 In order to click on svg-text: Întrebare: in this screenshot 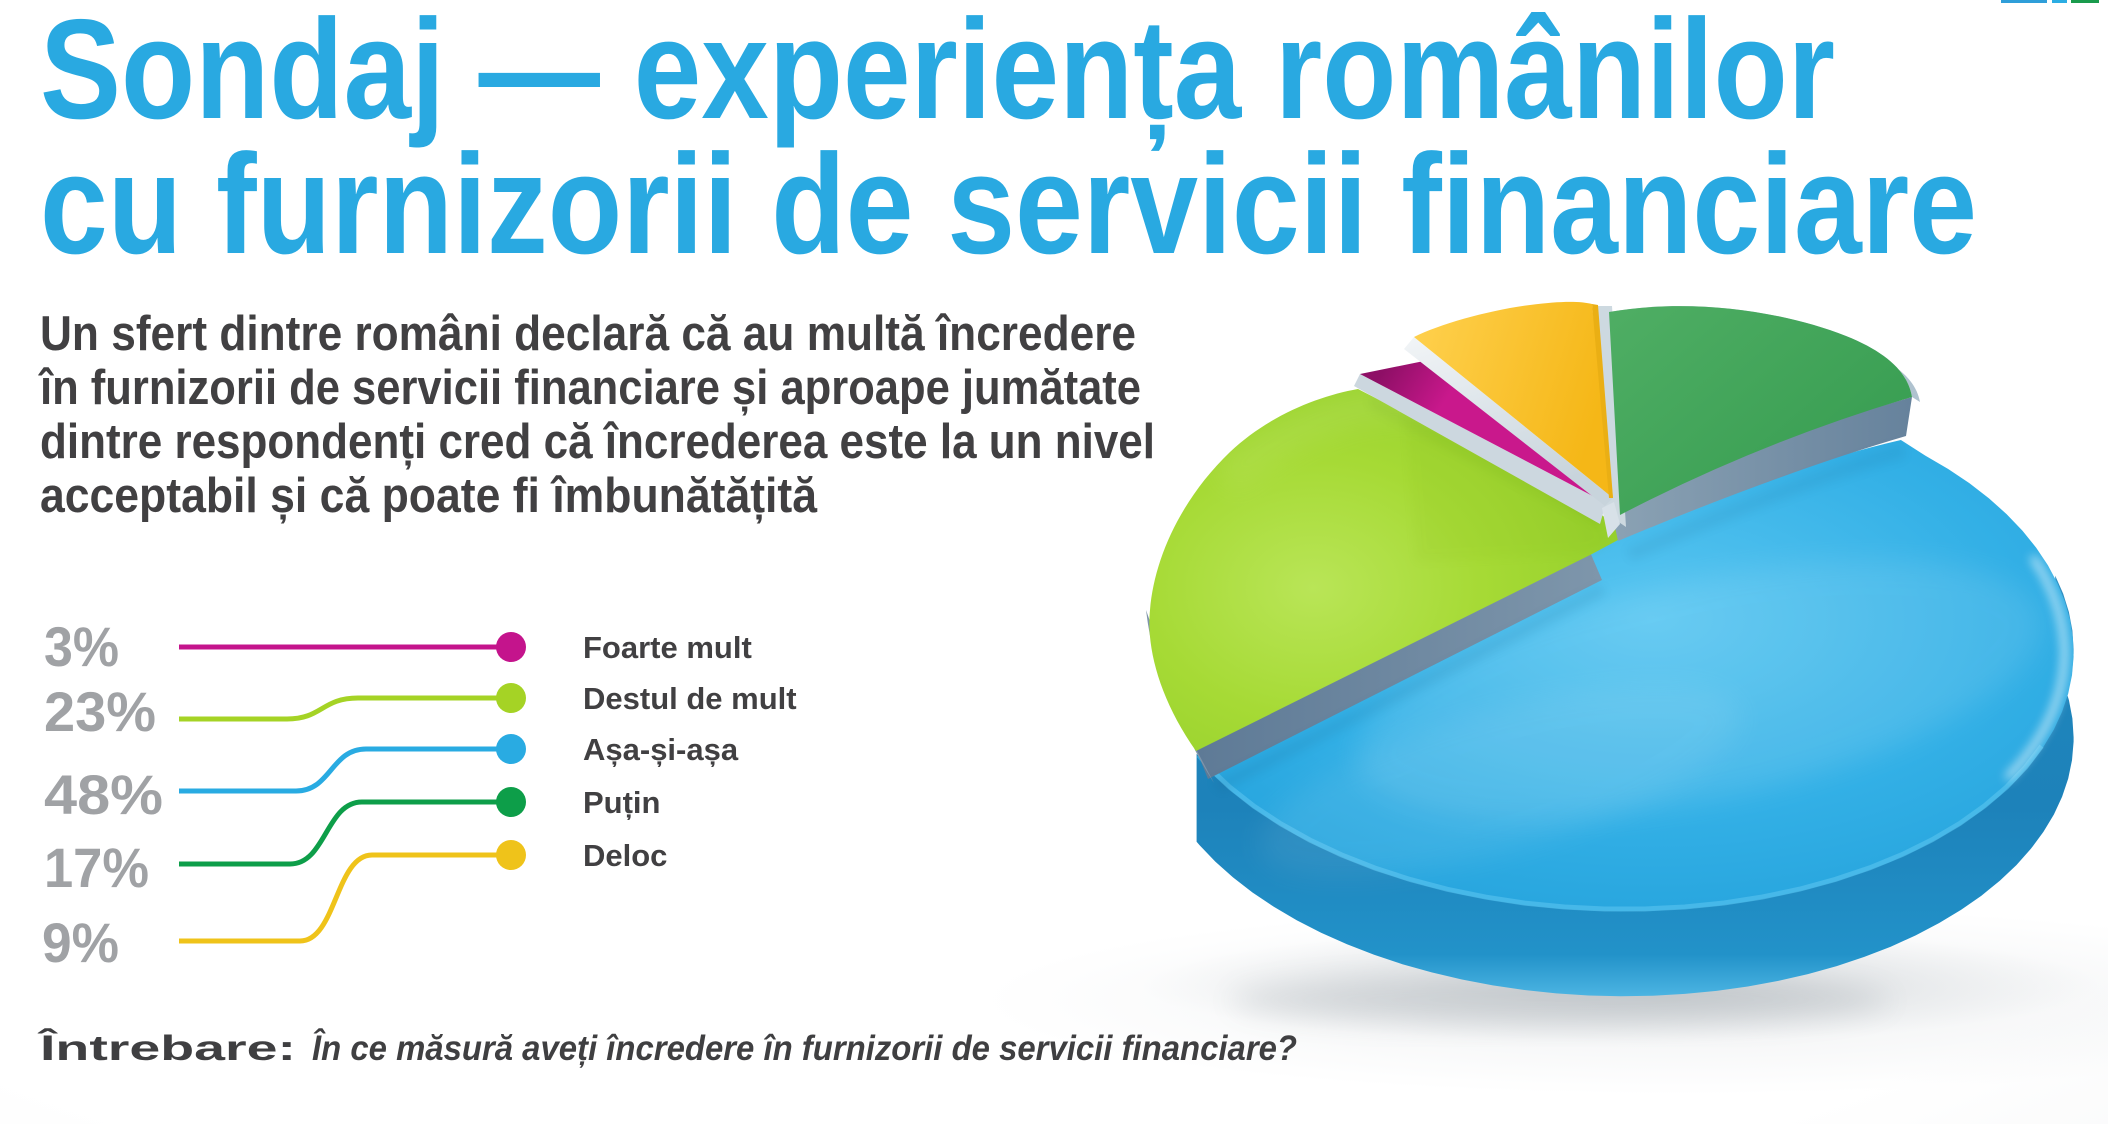, I will do `click(166, 1048)`.